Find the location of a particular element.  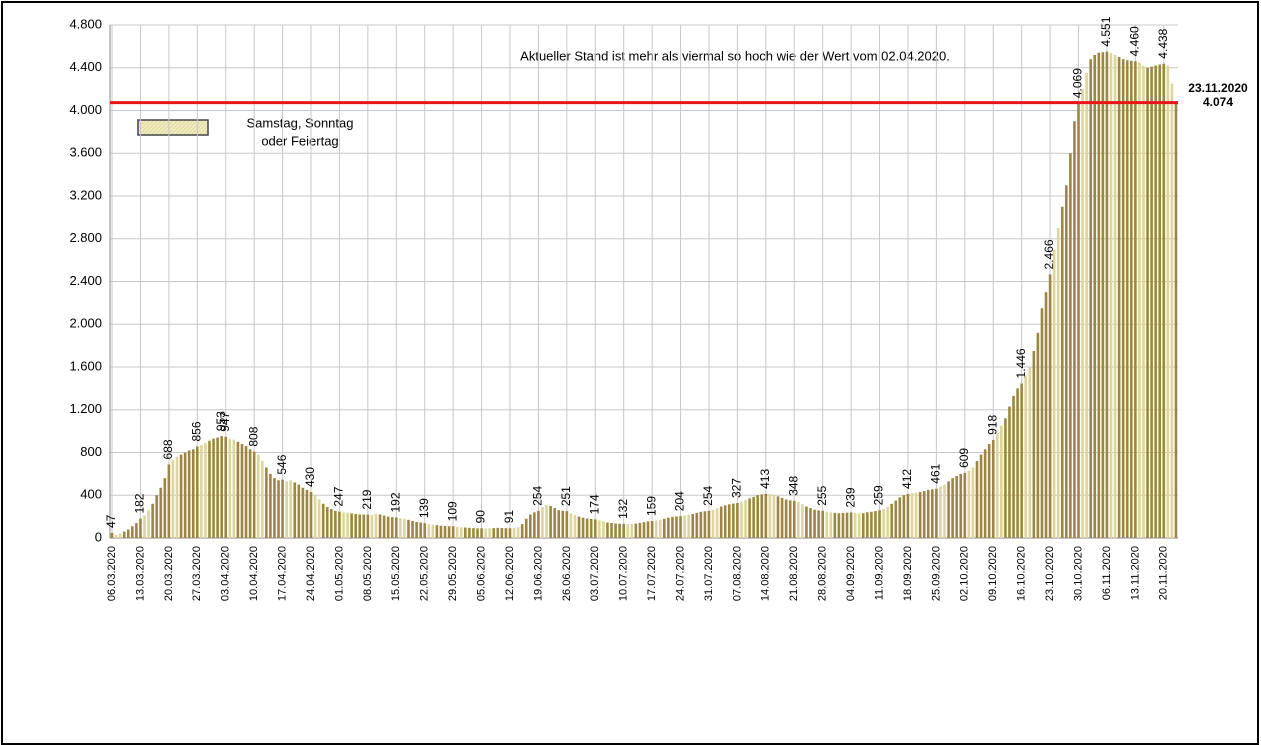

data-label: 109 is located at coordinates (452, 511).